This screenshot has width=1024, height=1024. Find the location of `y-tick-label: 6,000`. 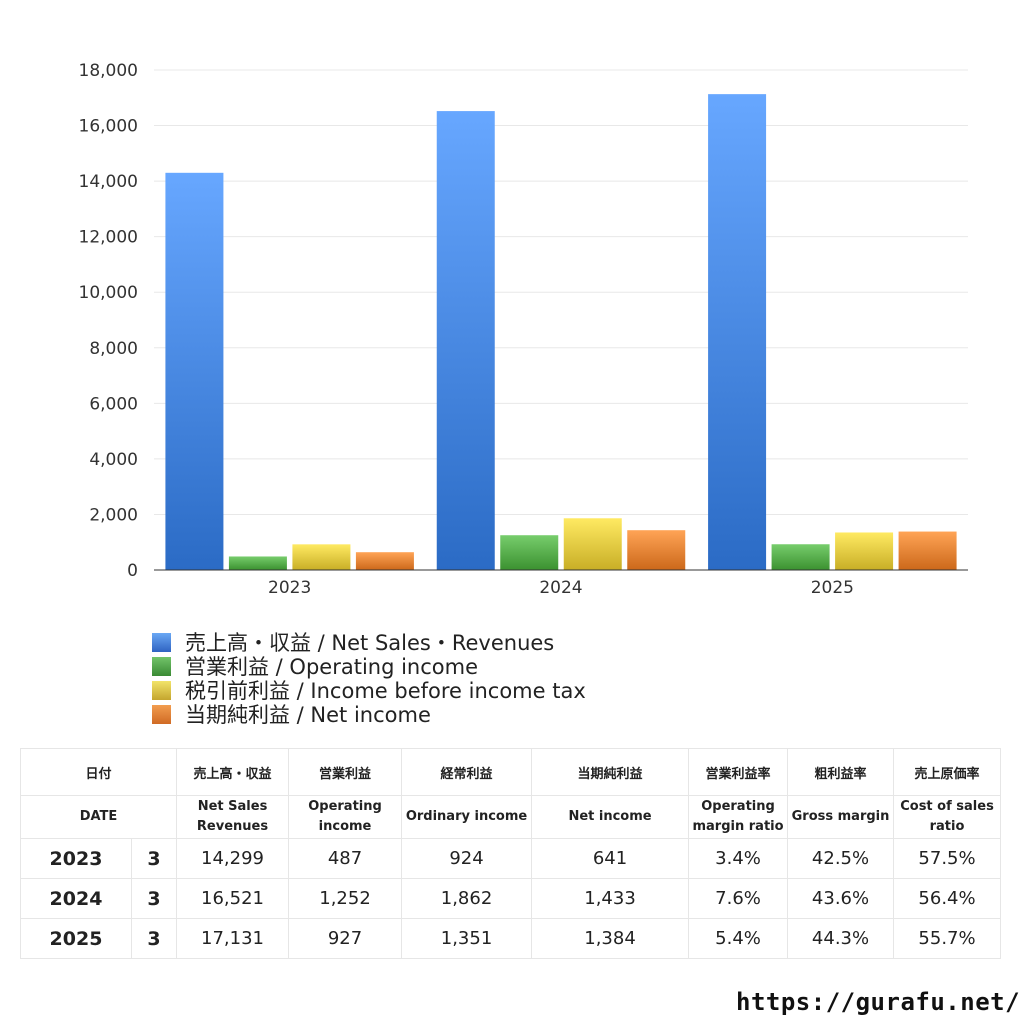

y-tick-label: 6,000 is located at coordinates (113, 404).